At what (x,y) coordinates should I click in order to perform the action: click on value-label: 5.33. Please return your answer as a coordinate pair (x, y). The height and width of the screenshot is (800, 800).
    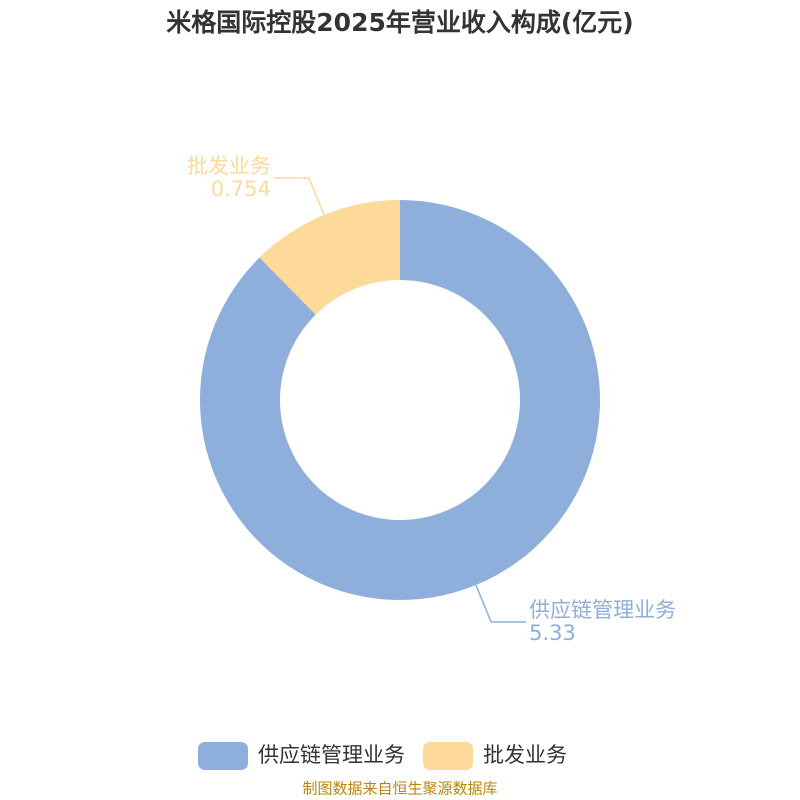
    Looking at the image, I should click on (552, 633).